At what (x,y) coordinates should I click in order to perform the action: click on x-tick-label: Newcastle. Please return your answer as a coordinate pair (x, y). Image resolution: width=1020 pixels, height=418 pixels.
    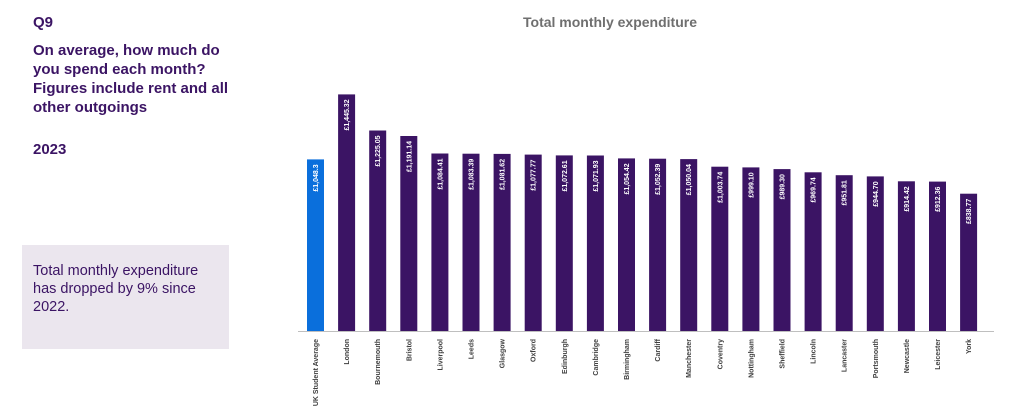
    Looking at the image, I should click on (907, 356).